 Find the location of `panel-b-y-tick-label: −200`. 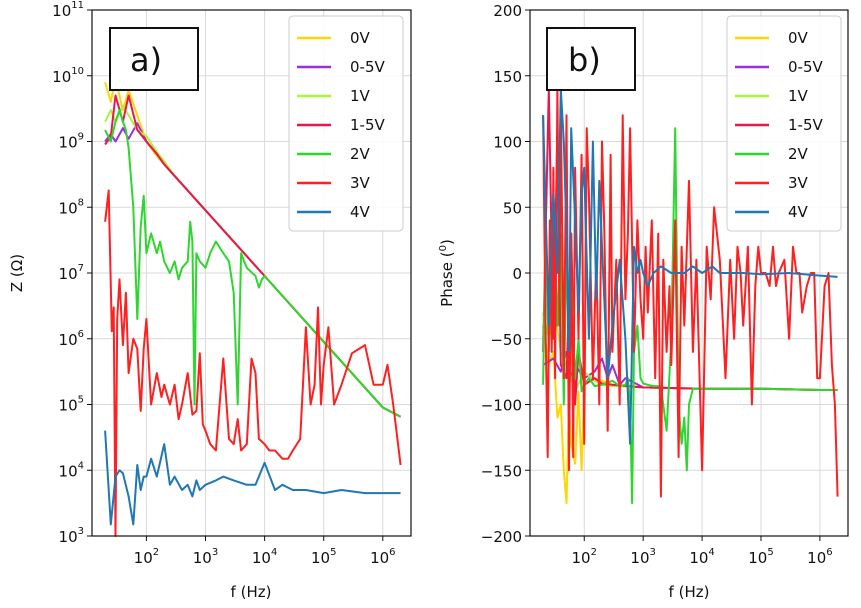

panel-b-y-tick-label: −200 is located at coordinates (501, 537).